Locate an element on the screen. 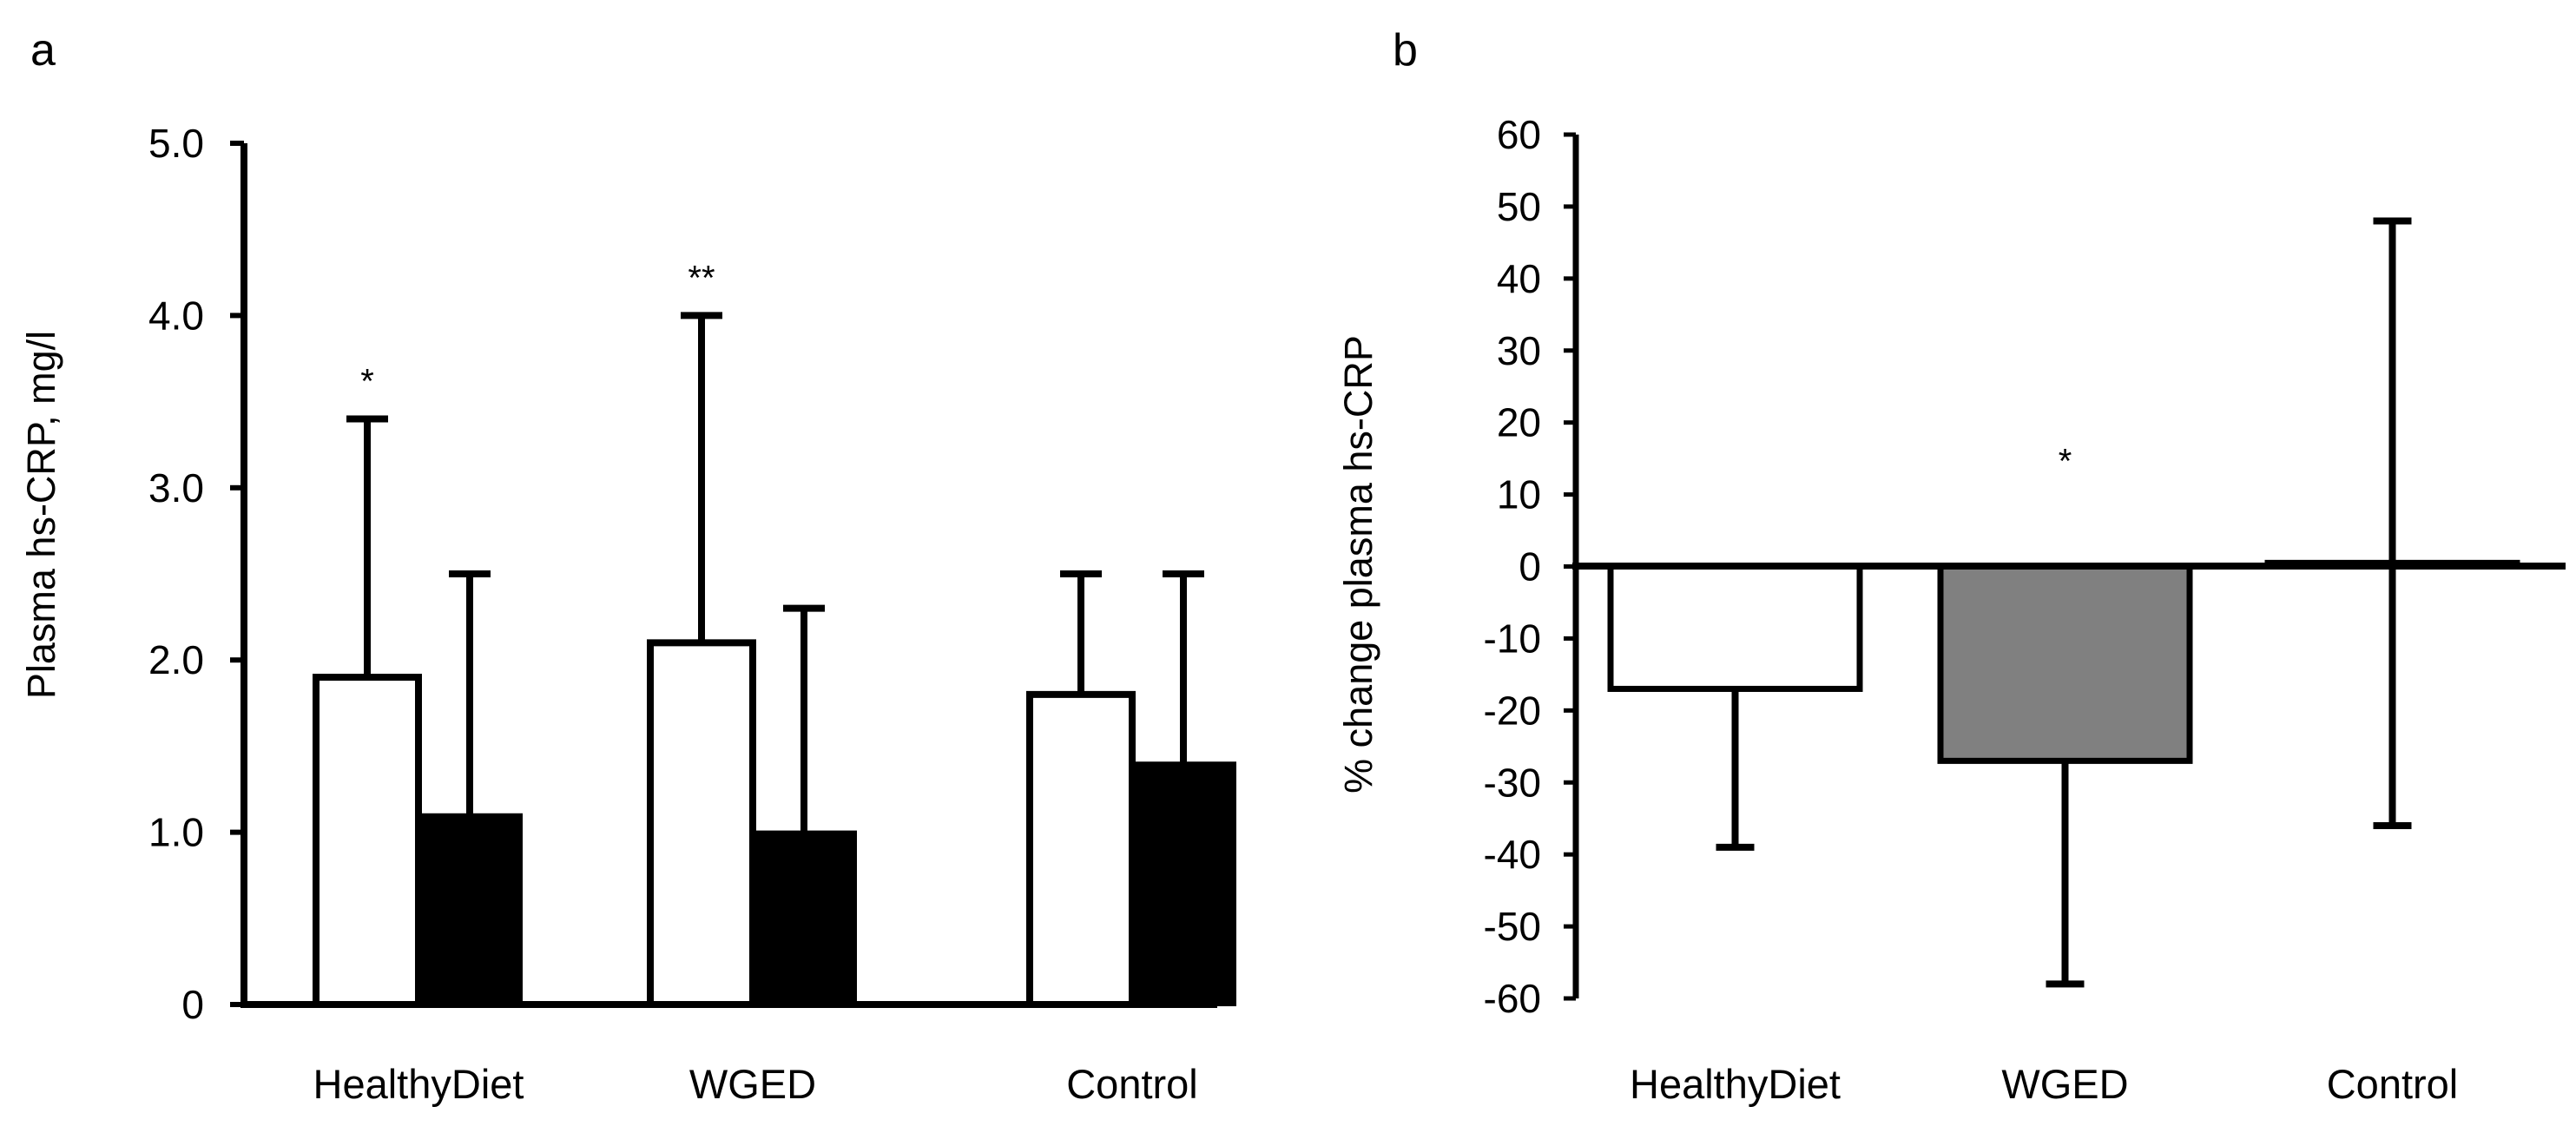  panel-b-y-ticks: -60 -50 -40 -30 -20 -10 0 10 20 30 40 50 60 is located at coordinates (1530, 566).